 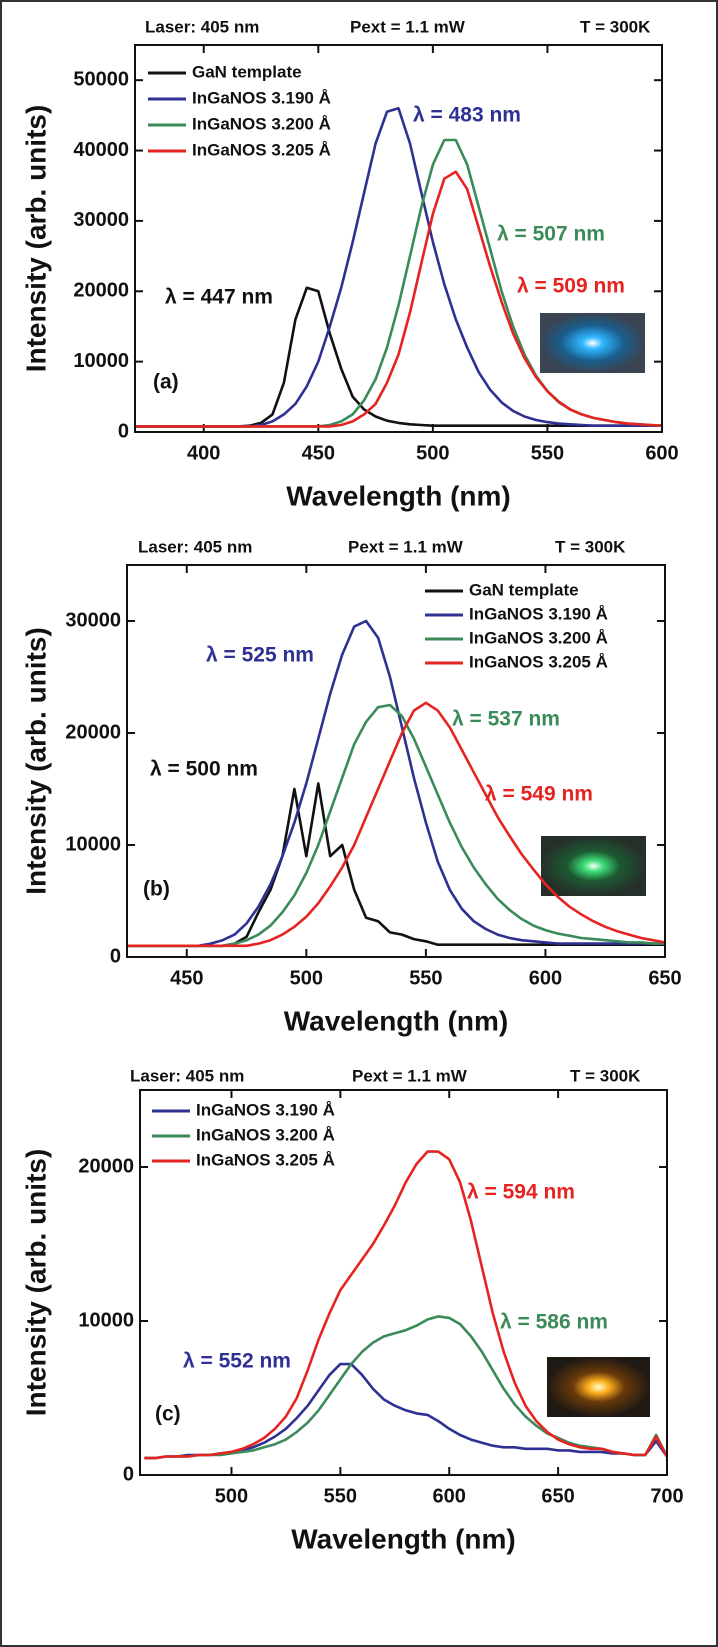 I want to click on x-tick-label: 400, so click(x=203, y=453).